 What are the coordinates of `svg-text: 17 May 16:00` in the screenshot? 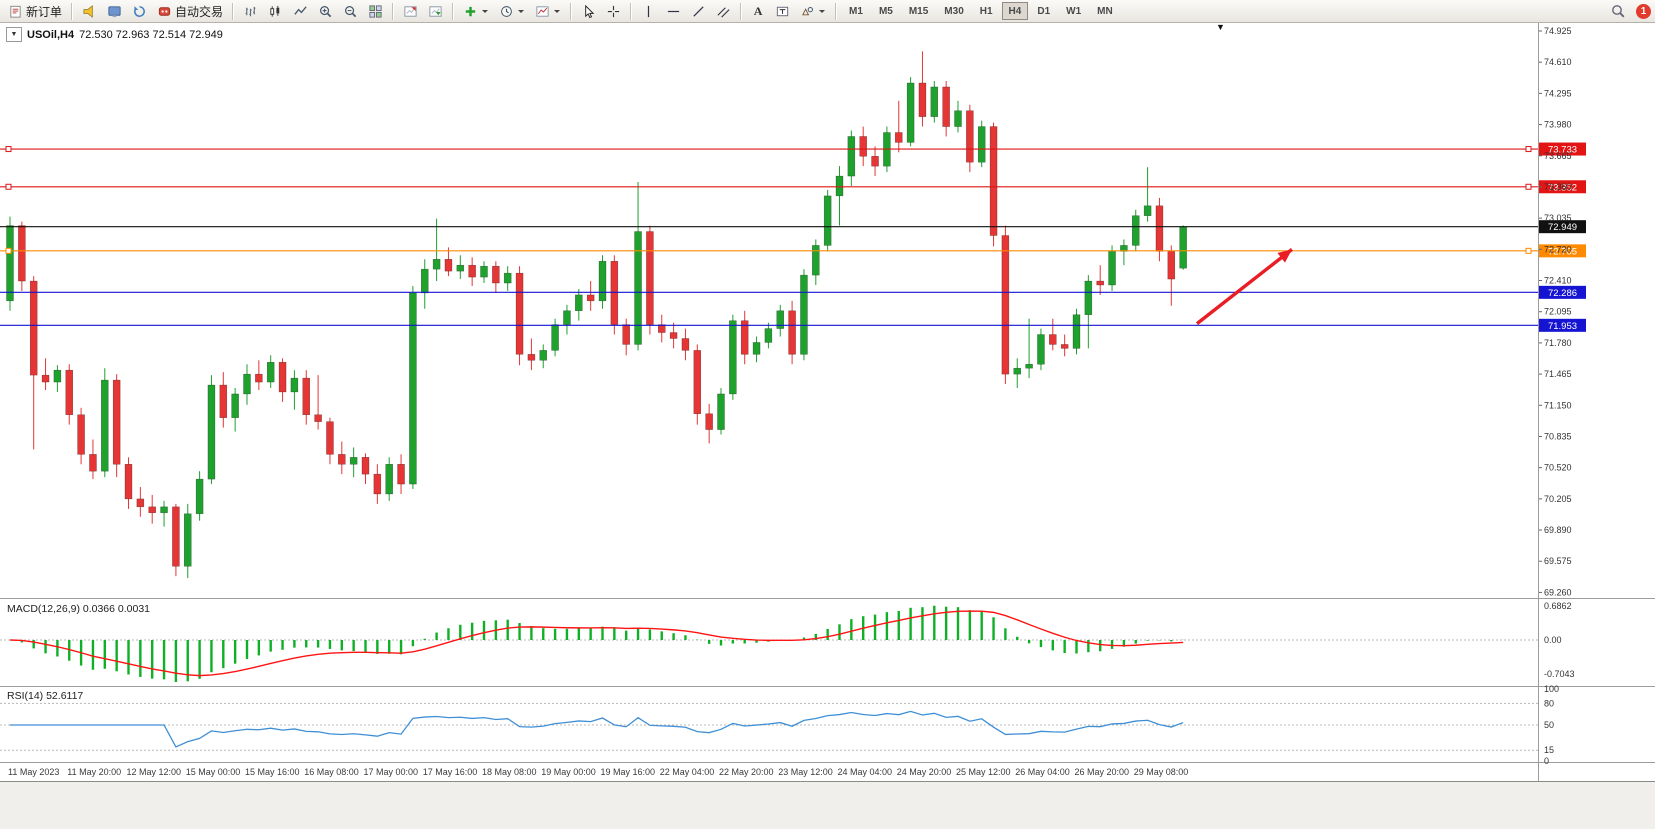 It's located at (450, 772).